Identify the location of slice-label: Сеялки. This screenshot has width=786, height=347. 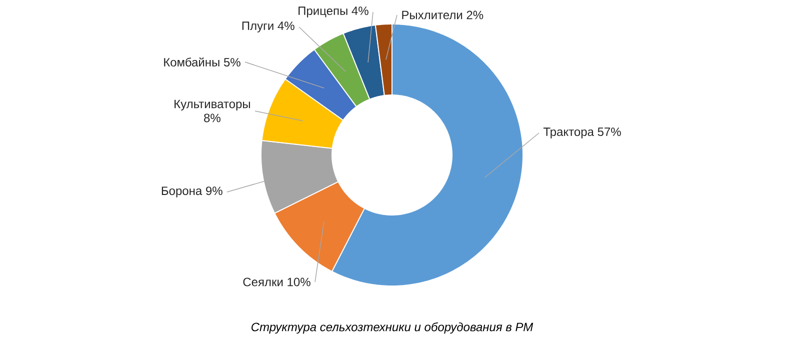
(263, 282).